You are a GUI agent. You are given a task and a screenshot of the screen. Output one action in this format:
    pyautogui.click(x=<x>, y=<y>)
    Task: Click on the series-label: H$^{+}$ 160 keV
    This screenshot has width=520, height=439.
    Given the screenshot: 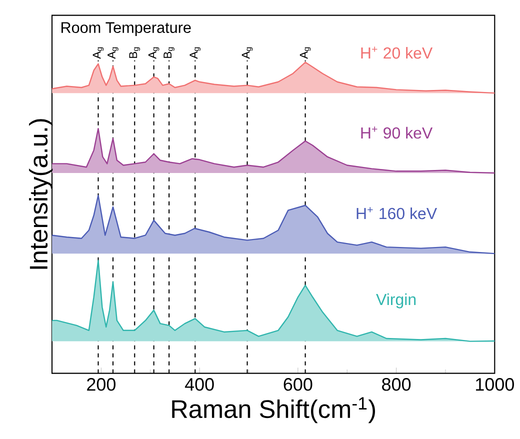 What is the action you would take?
    pyautogui.click(x=397, y=213)
    